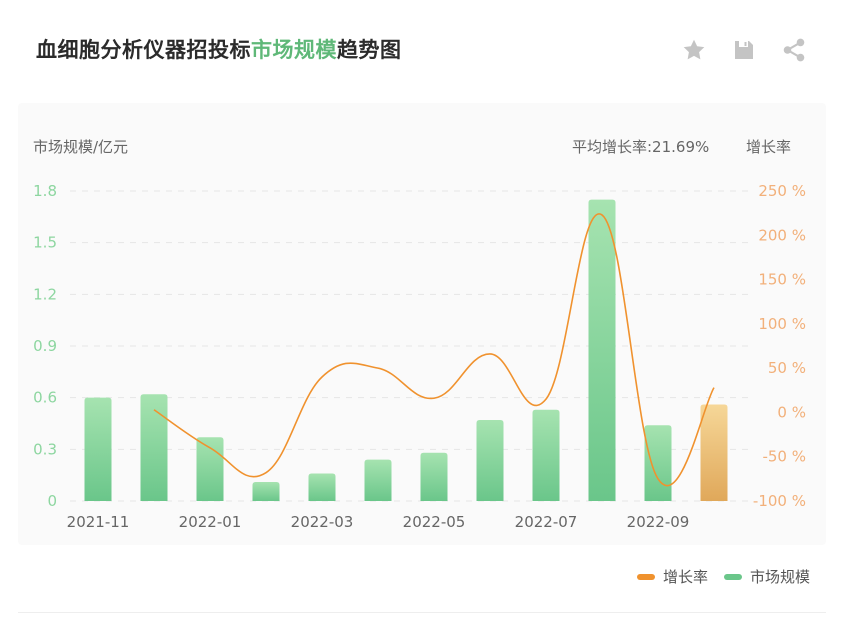  I want to click on legend-swatch-market, so click(732, 576).